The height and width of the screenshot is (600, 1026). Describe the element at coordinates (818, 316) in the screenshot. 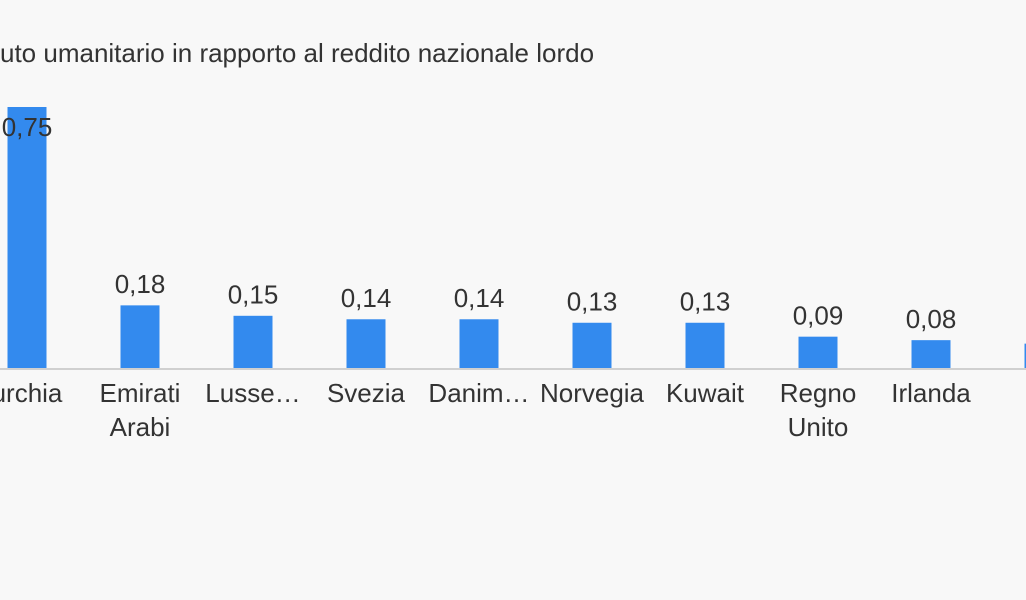

I see `value-label: 0,09` at that location.